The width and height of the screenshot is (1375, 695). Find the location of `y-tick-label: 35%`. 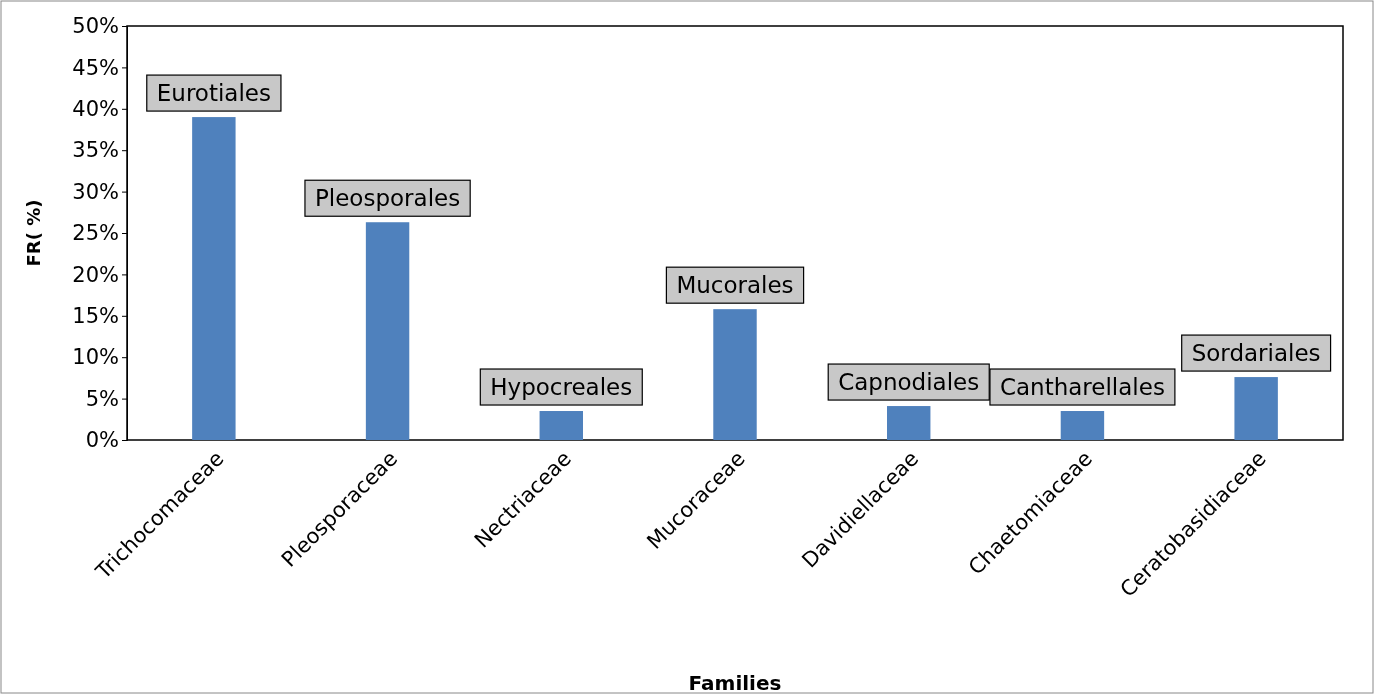

y-tick-label: 35% is located at coordinates (95, 150).